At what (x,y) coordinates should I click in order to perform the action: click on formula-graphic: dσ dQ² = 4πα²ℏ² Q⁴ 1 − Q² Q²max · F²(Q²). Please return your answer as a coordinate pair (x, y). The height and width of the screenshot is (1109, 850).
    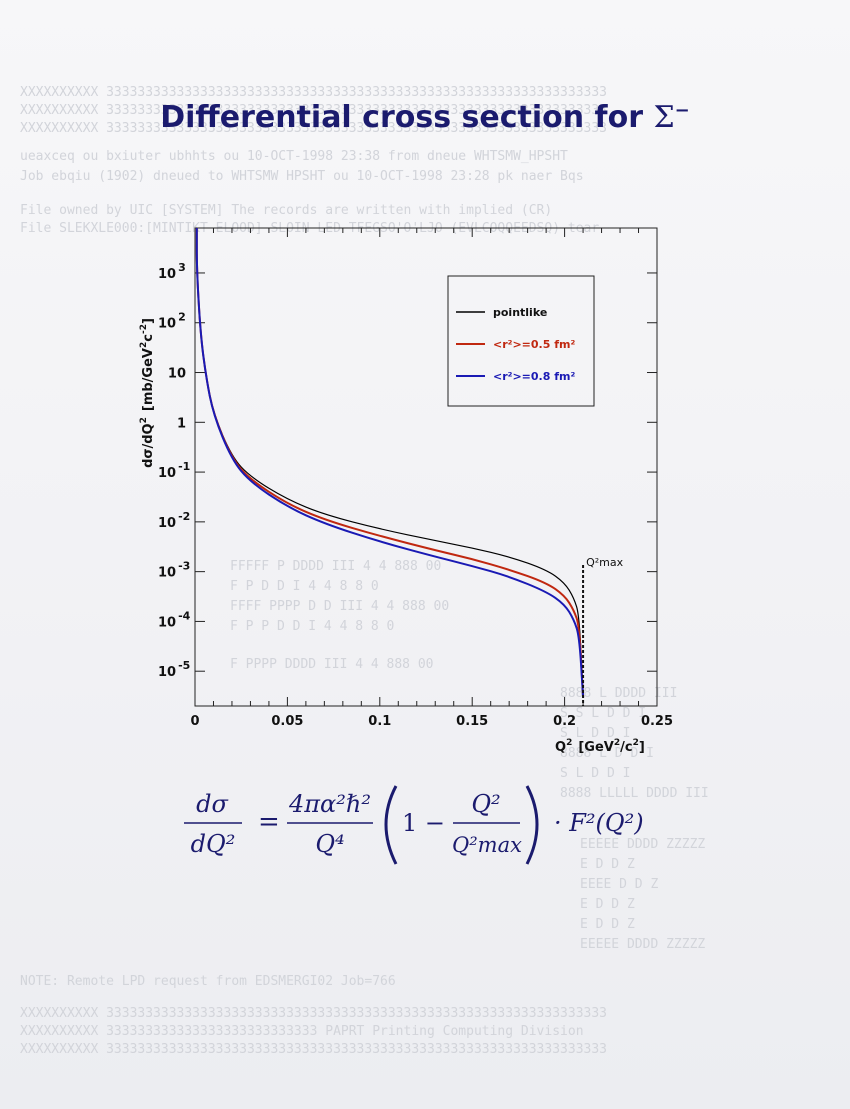
    Looking at the image, I should click on (414, 825).